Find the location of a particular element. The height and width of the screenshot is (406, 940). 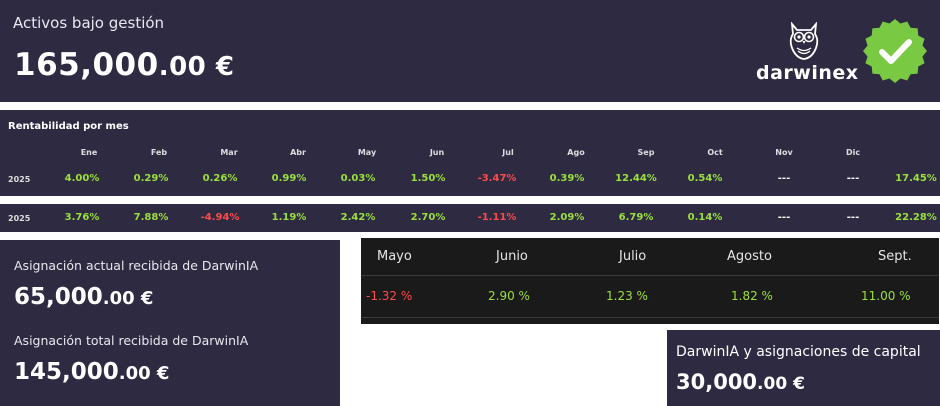

asignacion-total-amount: 145,000.00 € is located at coordinates (91, 372).